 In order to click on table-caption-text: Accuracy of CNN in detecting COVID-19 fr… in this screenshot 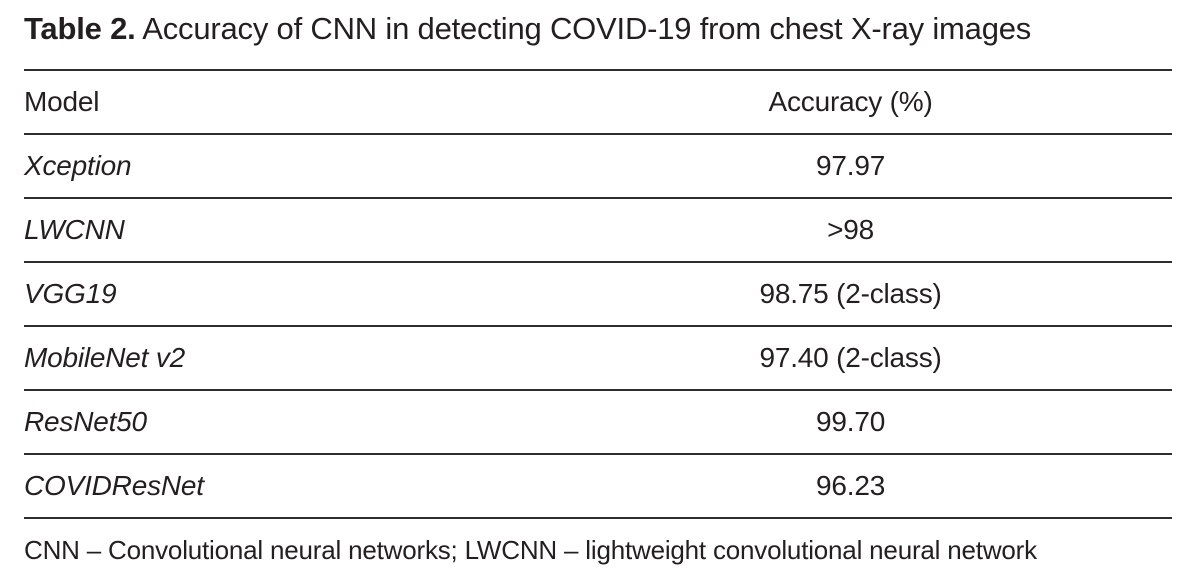, I will do `click(587, 28)`.